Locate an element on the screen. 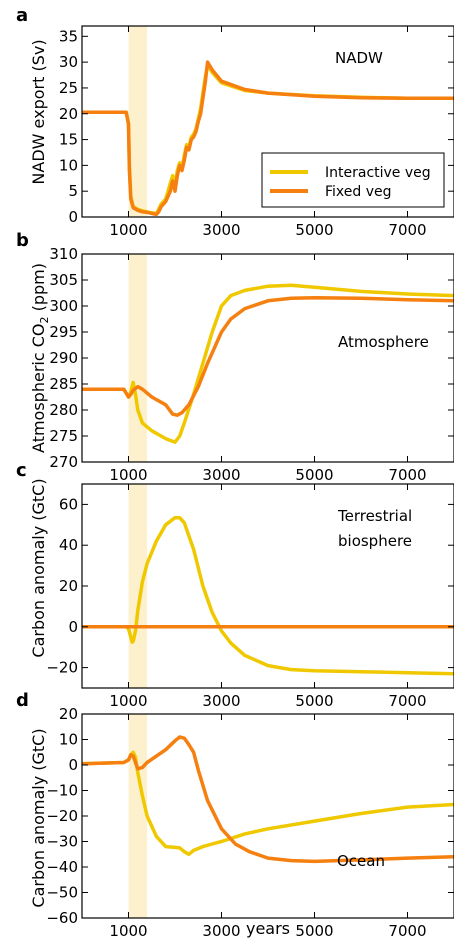 This screenshot has width=454, height=941. series-c is located at coordinates (268, 595).